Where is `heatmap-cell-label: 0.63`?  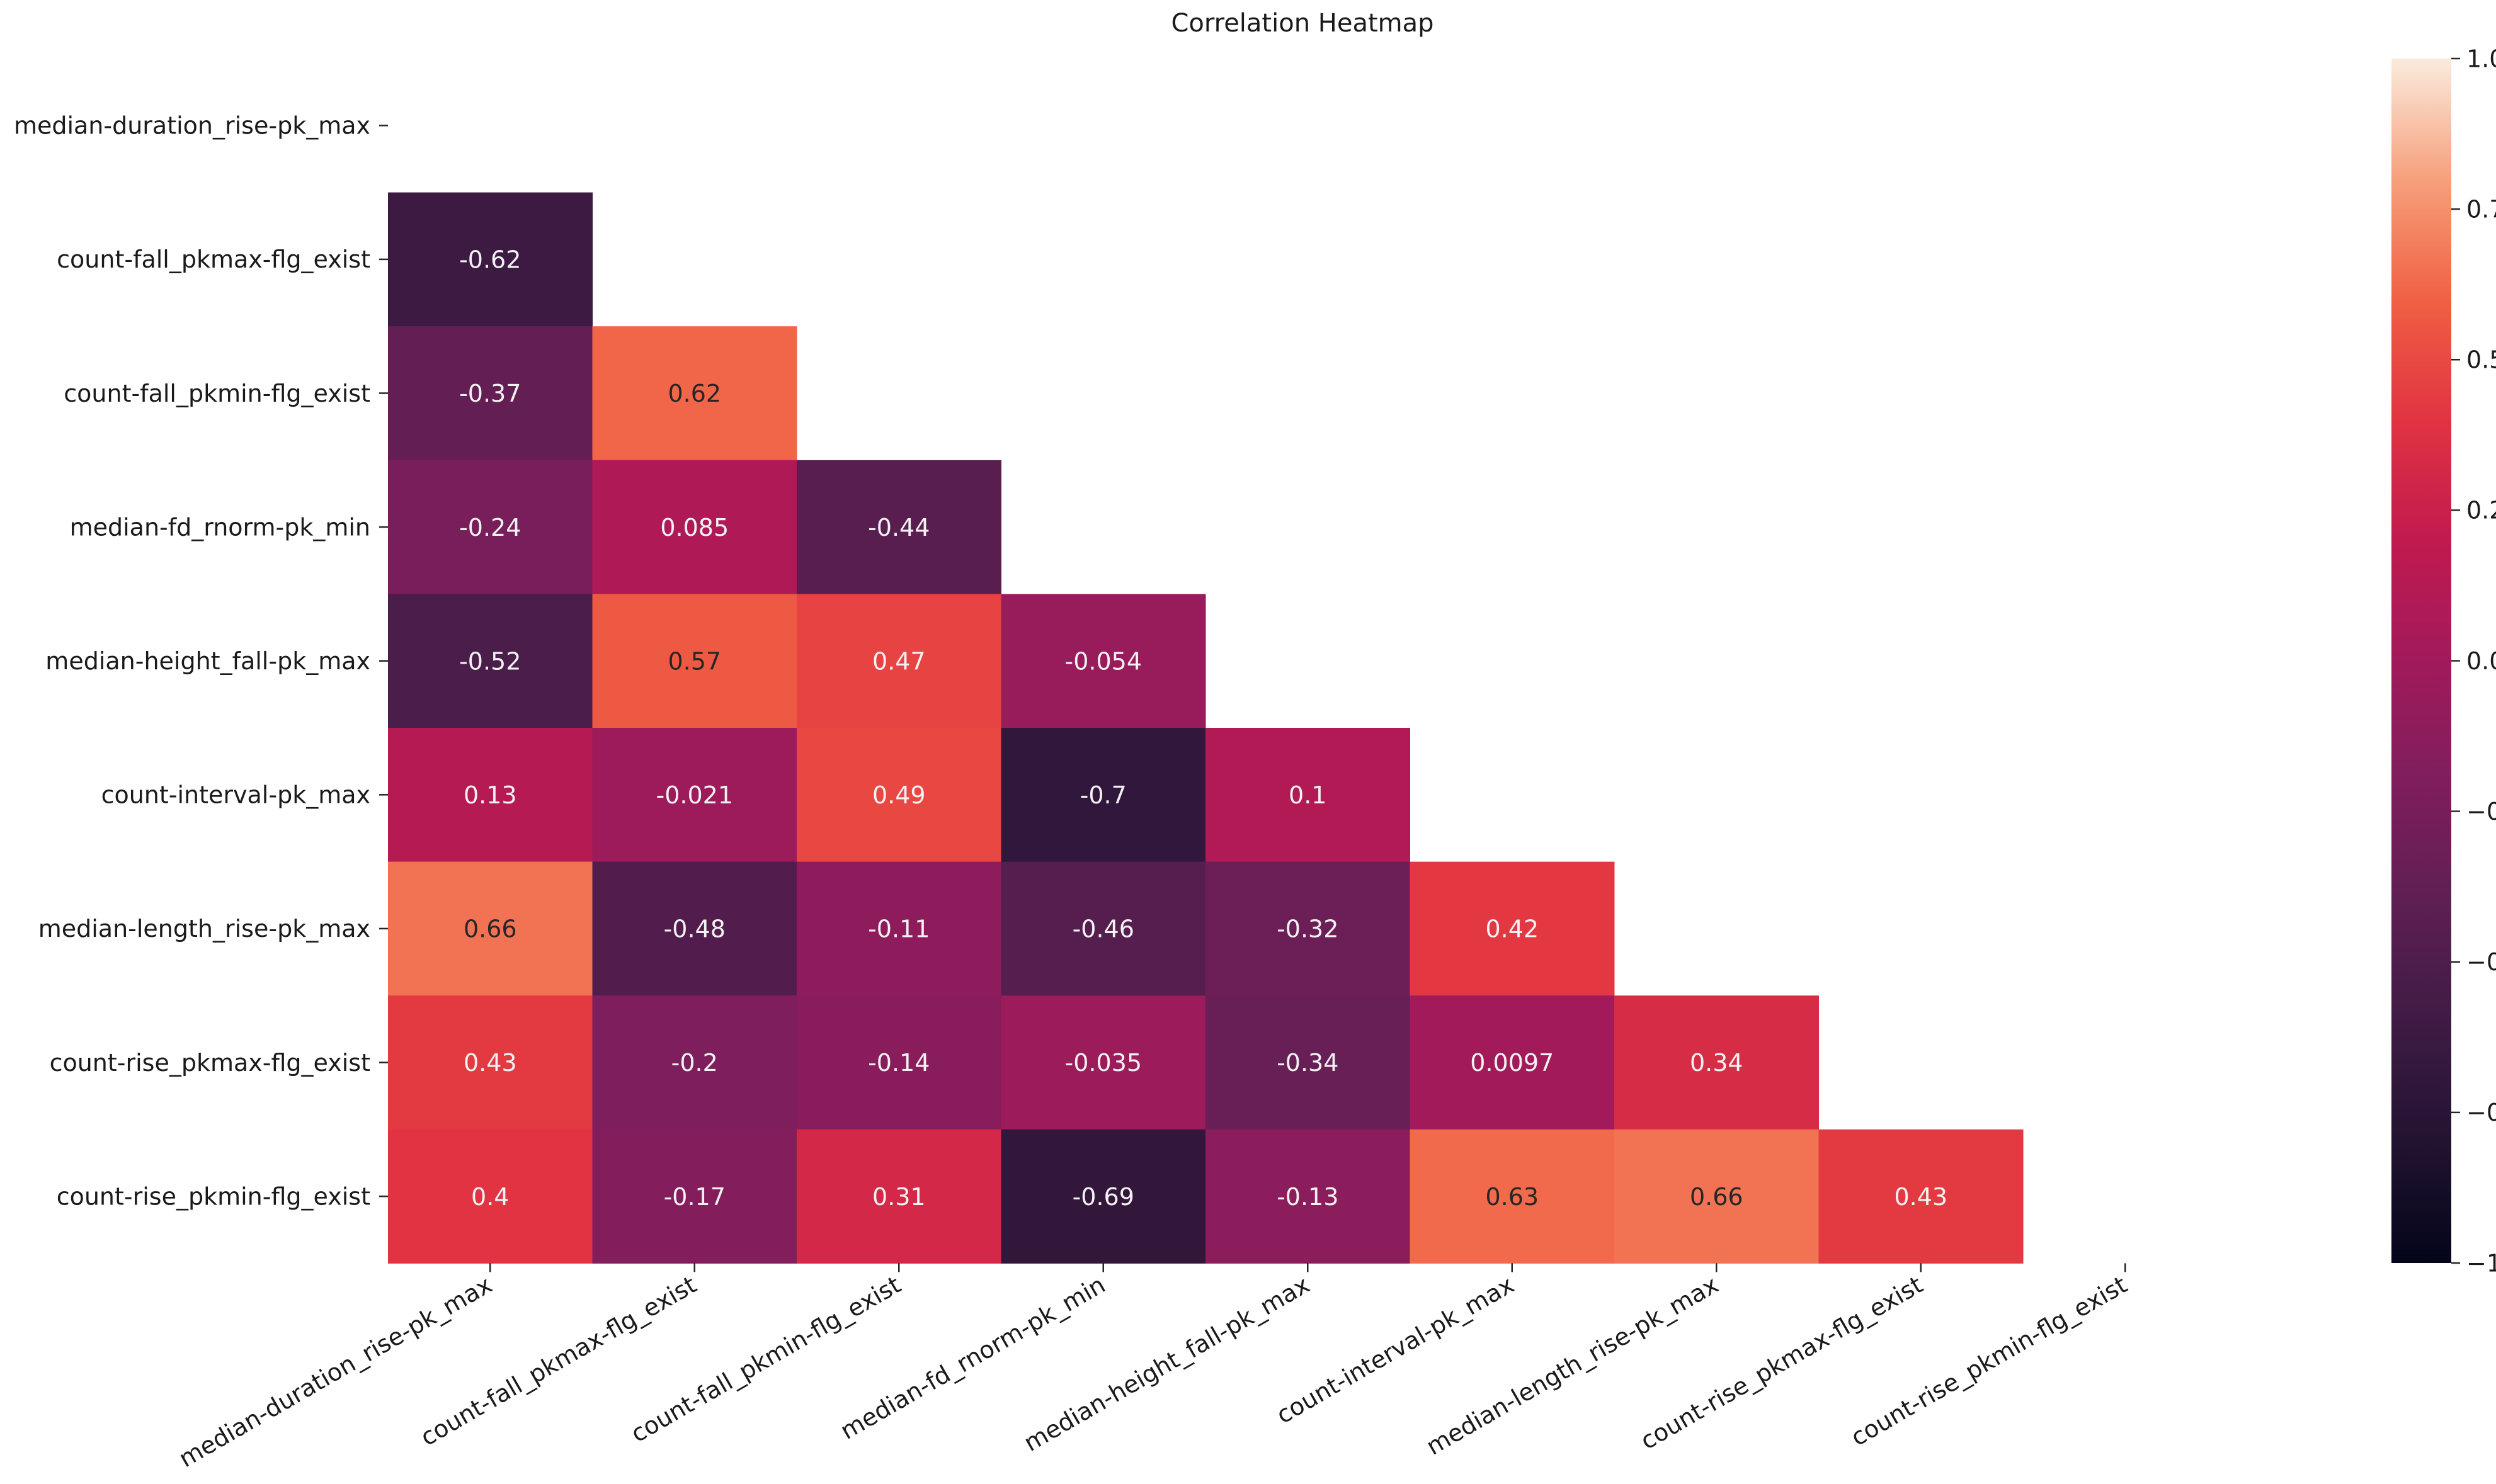
heatmap-cell-label: 0.63 is located at coordinates (1512, 1197).